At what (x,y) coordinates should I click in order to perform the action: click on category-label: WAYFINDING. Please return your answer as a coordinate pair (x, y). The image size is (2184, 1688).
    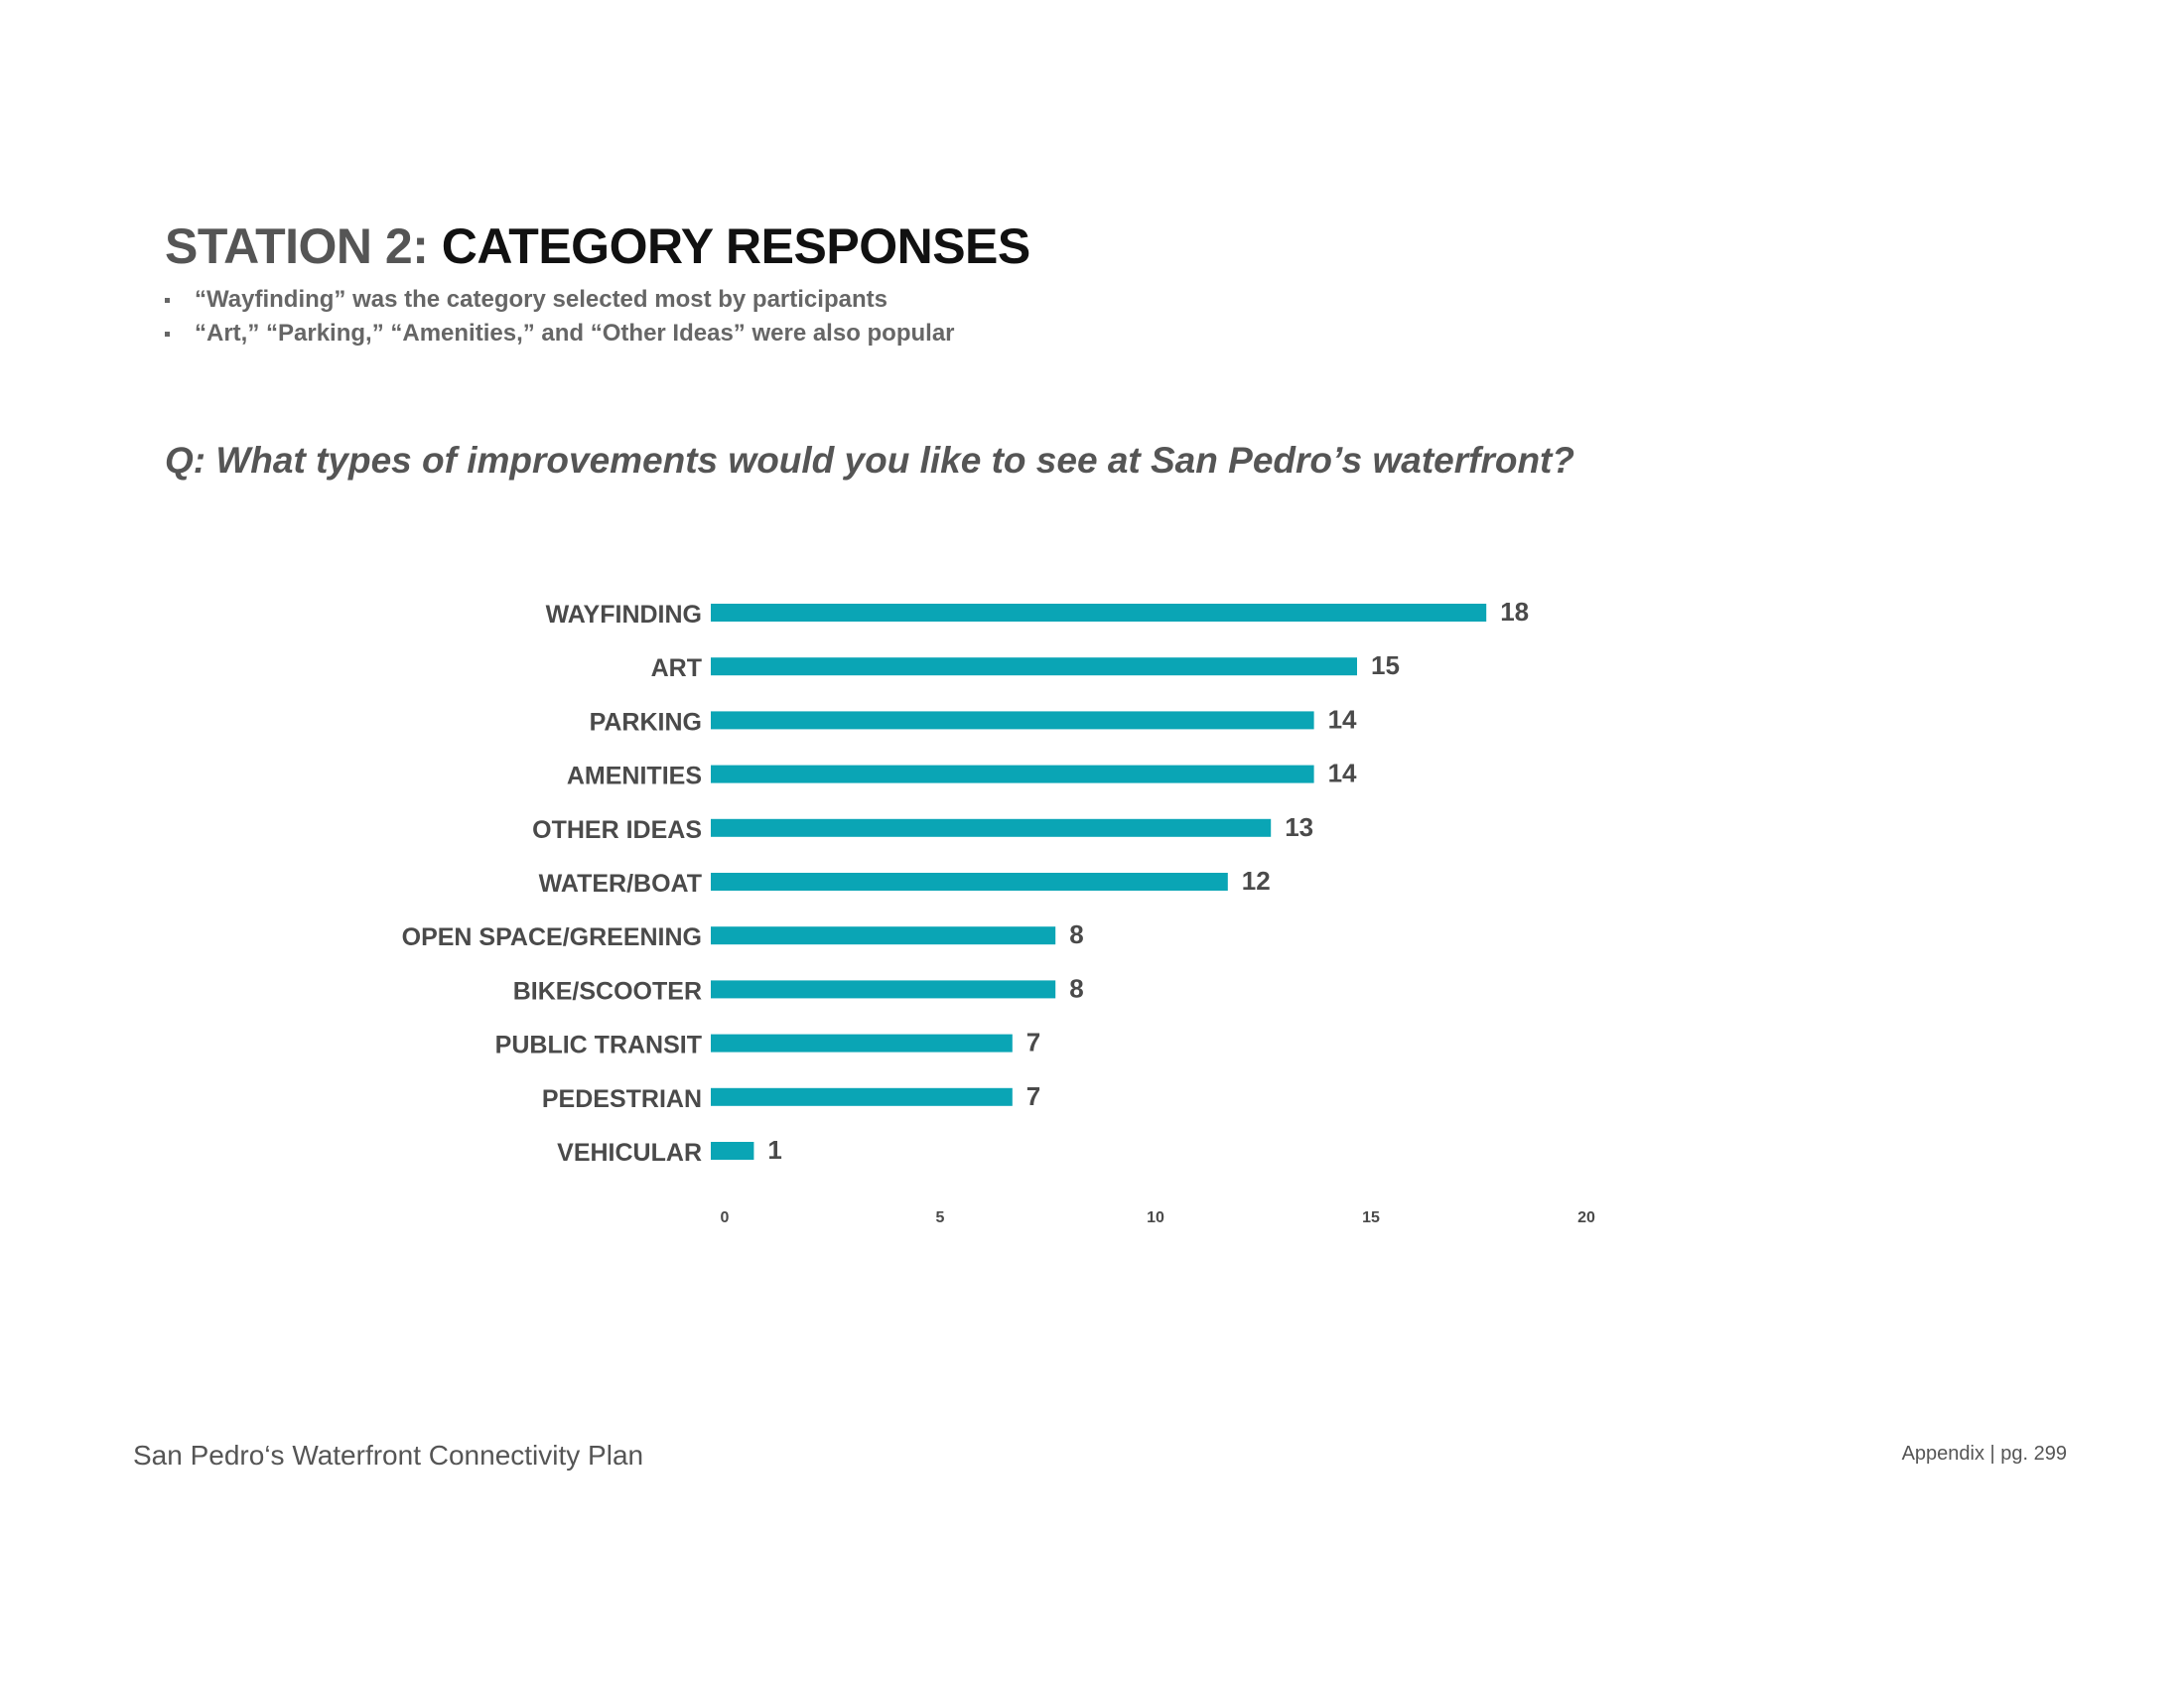
    Looking at the image, I should click on (624, 615).